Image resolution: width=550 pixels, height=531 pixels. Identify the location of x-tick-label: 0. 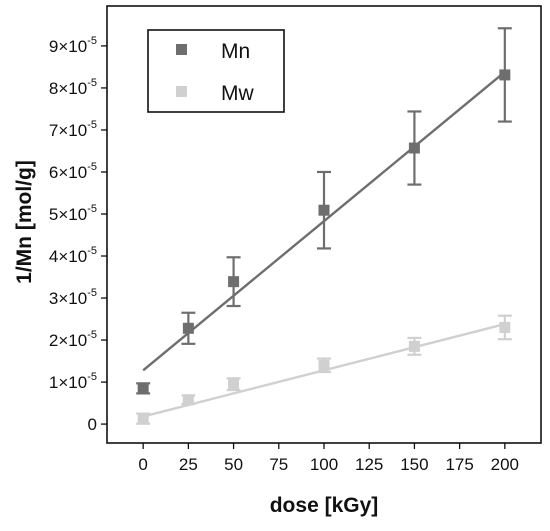
(142, 464).